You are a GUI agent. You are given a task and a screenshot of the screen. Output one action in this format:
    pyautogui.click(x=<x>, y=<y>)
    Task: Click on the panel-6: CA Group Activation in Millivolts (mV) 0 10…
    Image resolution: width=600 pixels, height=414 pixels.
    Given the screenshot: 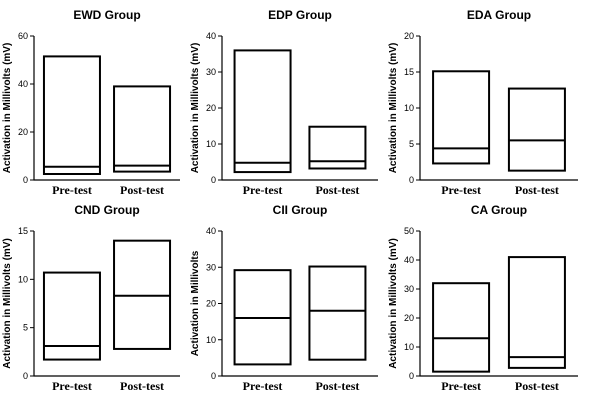 What is the action you would take?
    pyautogui.click(x=483, y=298)
    